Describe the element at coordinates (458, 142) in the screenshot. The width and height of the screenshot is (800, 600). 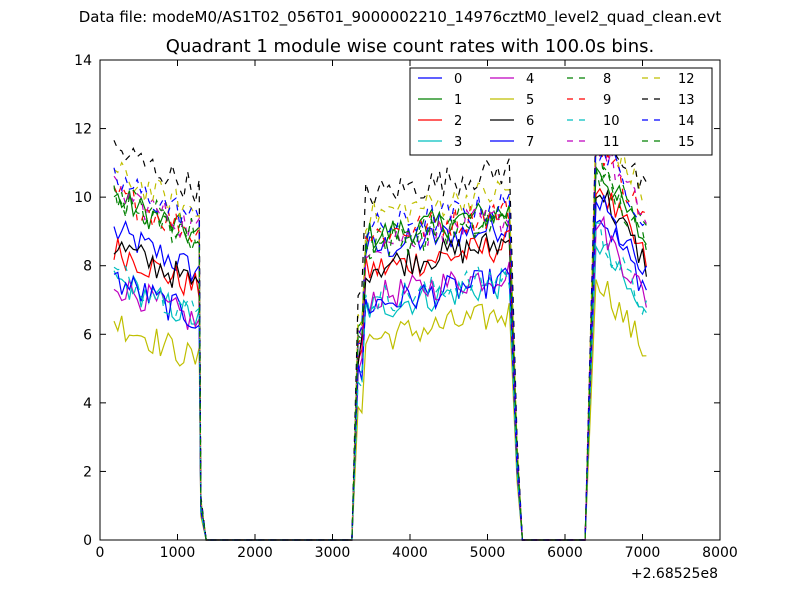
I see `legend-label-3: 3` at that location.